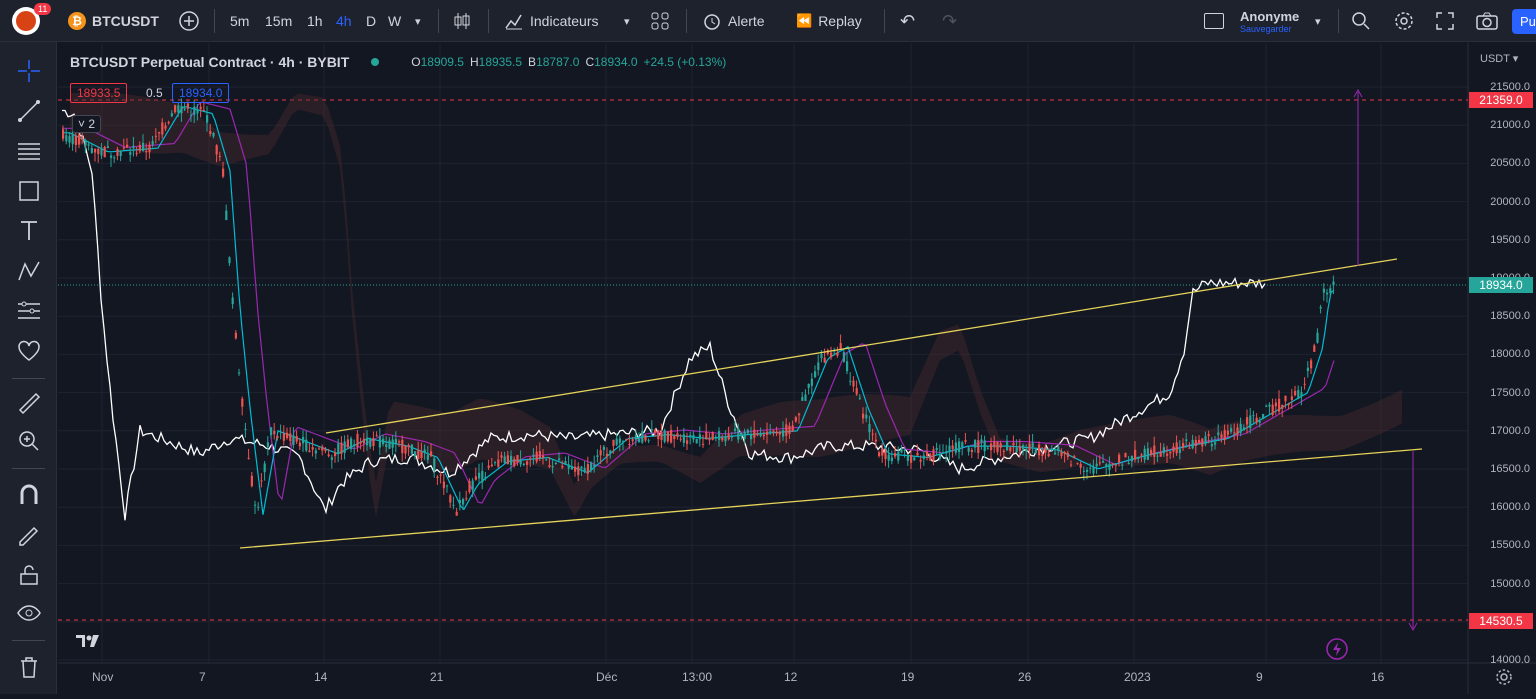 The height and width of the screenshot is (699, 1536). Describe the element at coordinates (1495, 59) in the screenshot. I see `currency-label: USDT` at that location.